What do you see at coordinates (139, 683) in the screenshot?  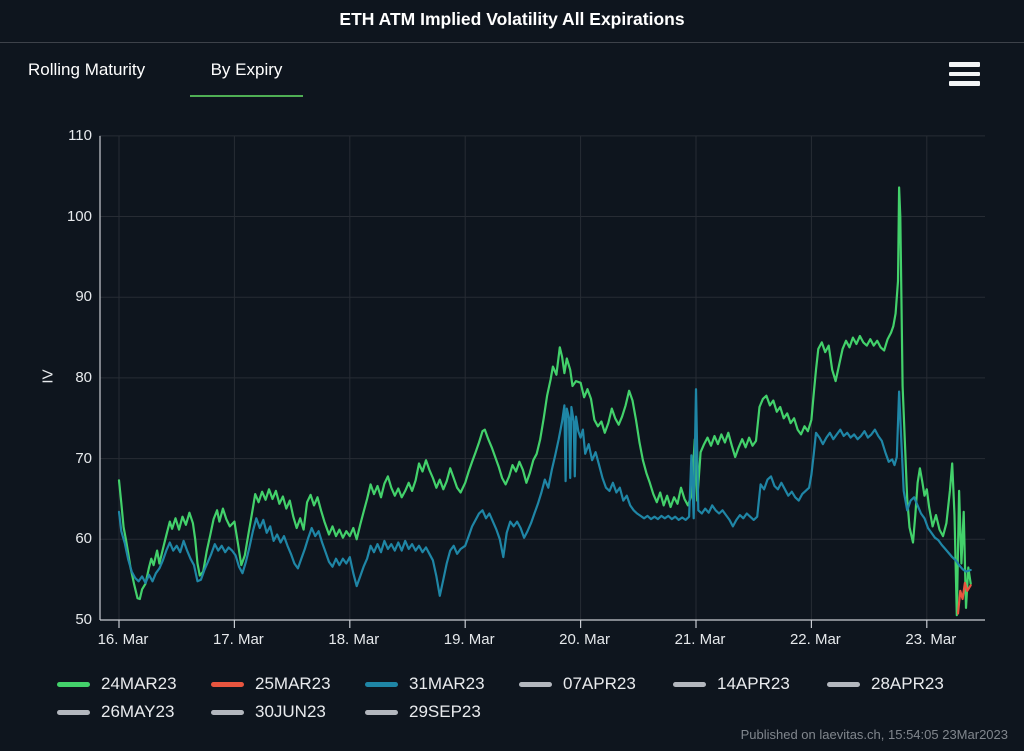 I see `legend-label: 24MAR23` at bounding box center [139, 683].